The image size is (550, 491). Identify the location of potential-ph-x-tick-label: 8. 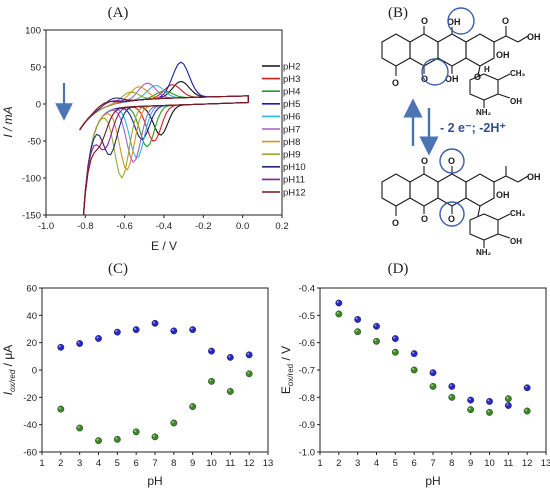
(451, 463).